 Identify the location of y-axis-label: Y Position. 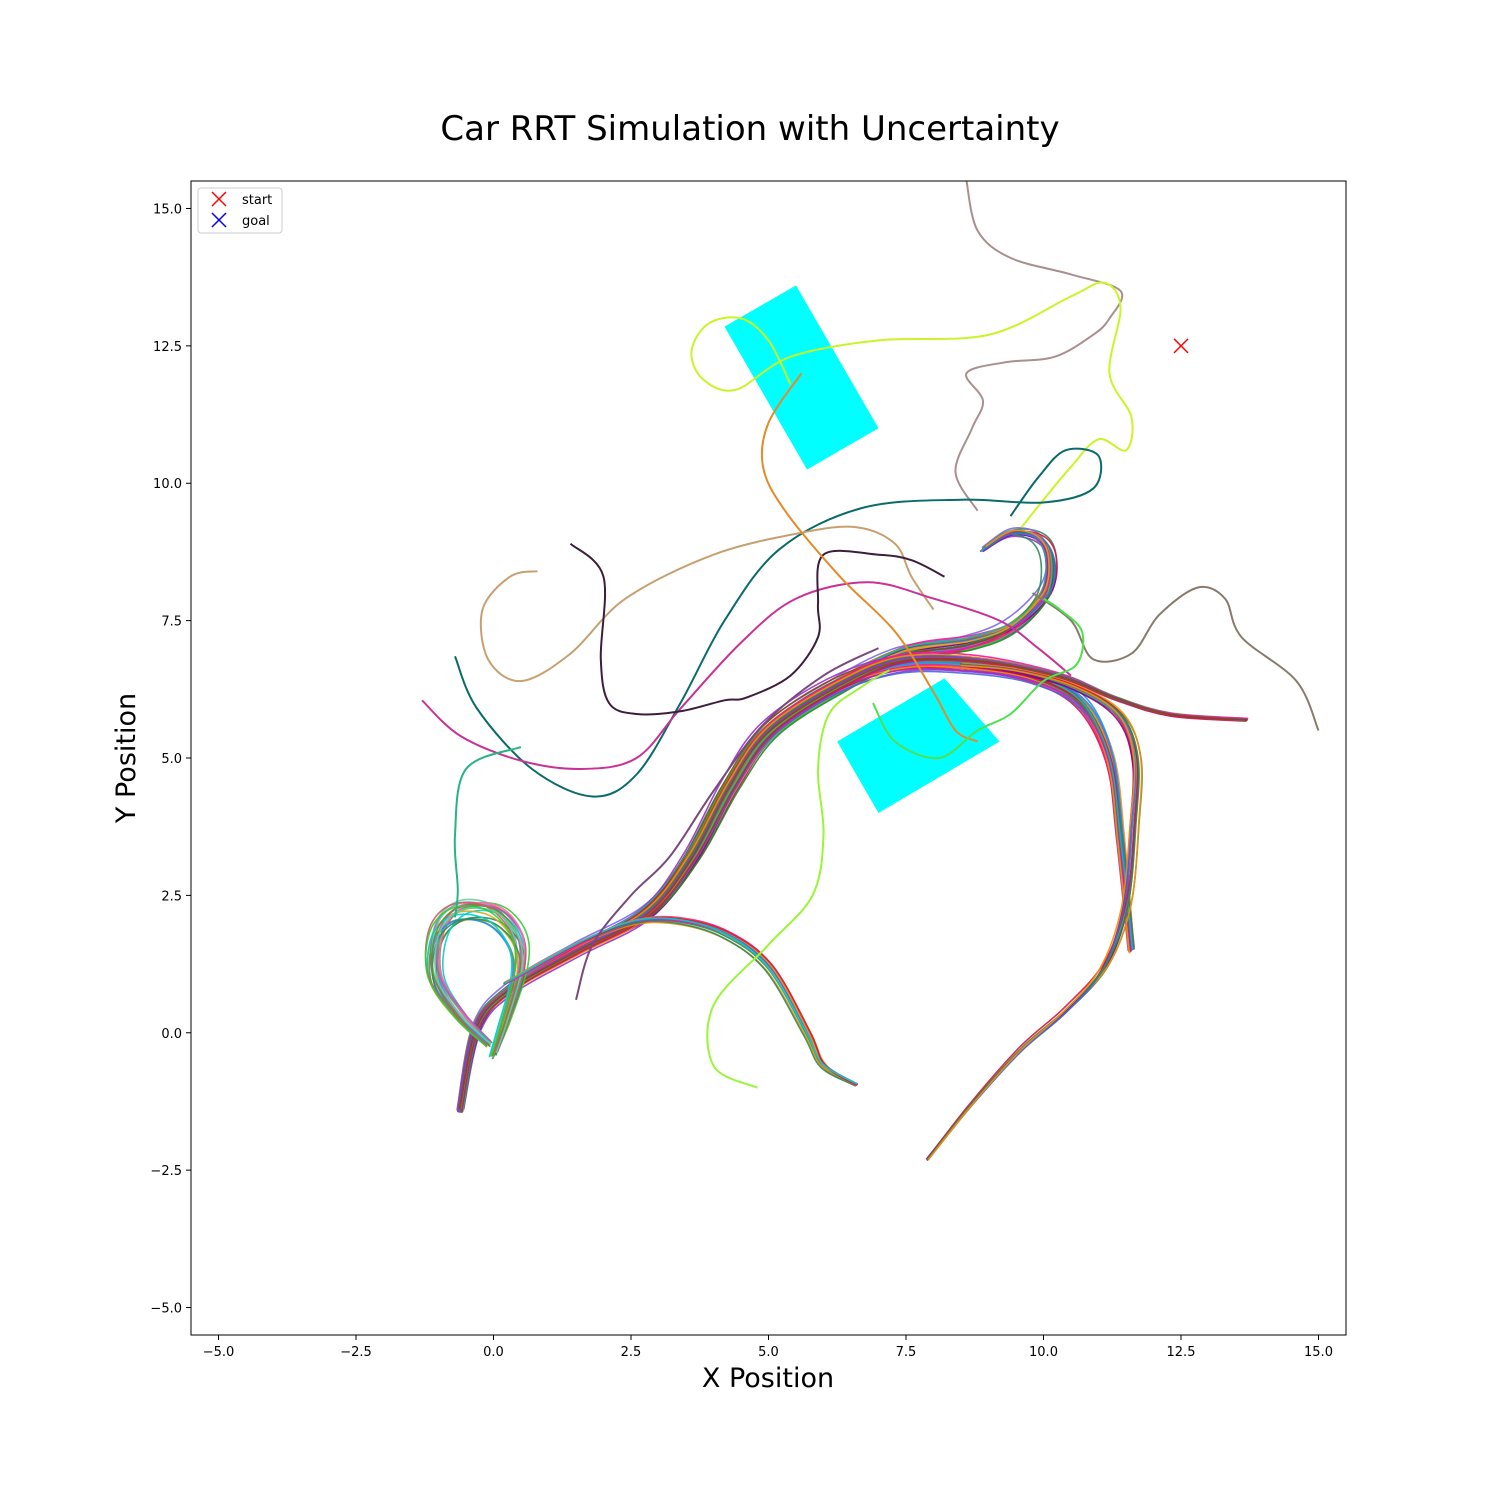
(126, 758).